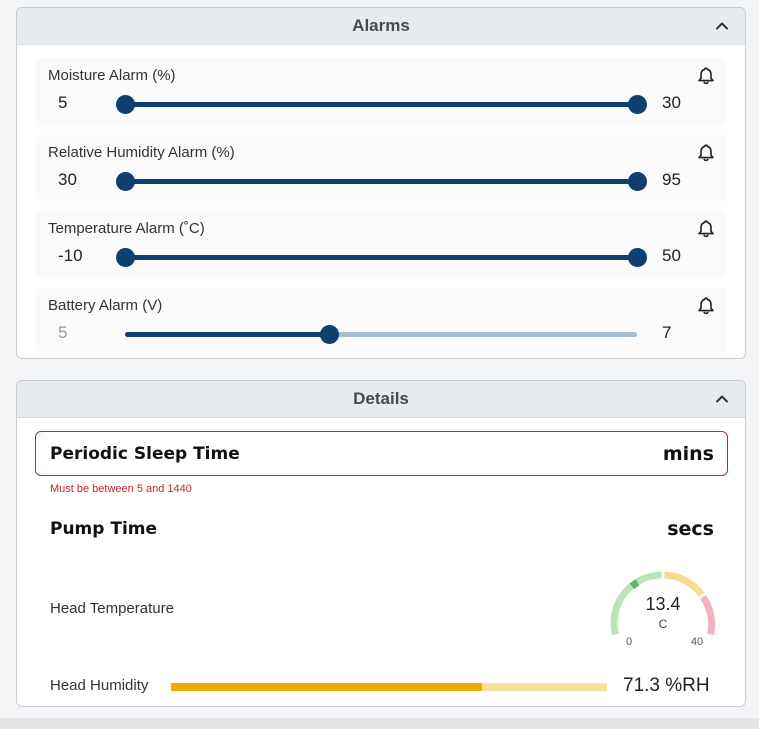 The height and width of the screenshot is (729, 759). I want to click on alarms-panel-header: Alarms, so click(381, 26).